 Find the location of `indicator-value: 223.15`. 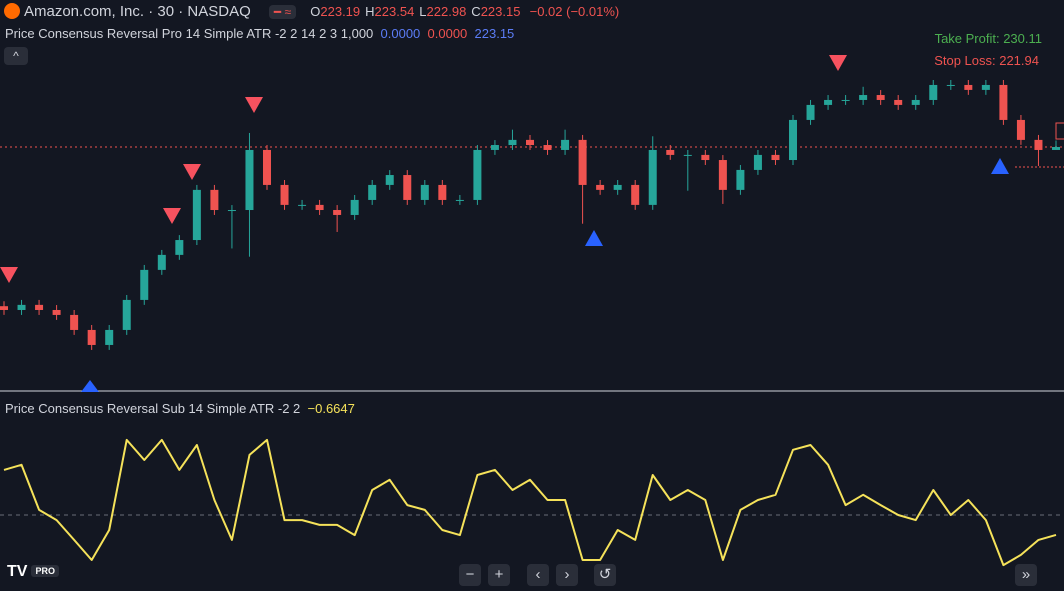

indicator-value: 223.15 is located at coordinates (494, 33).